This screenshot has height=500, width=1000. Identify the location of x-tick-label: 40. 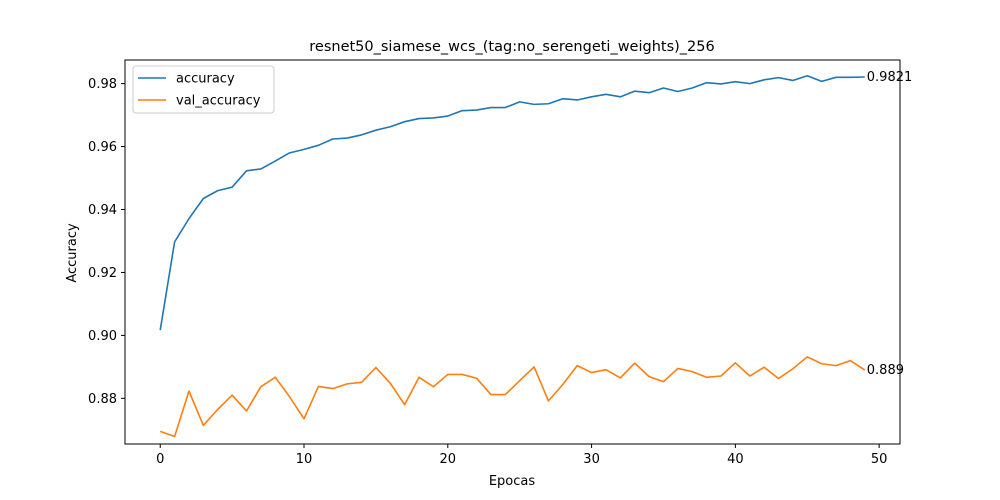
(735, 459).